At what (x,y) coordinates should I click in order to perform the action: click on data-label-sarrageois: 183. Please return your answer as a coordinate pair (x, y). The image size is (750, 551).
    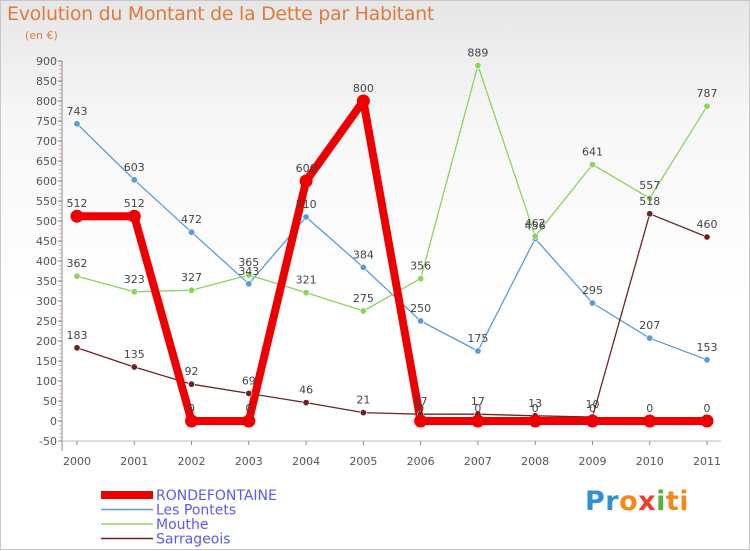
    Looking at the image, I should click on (77, 335).